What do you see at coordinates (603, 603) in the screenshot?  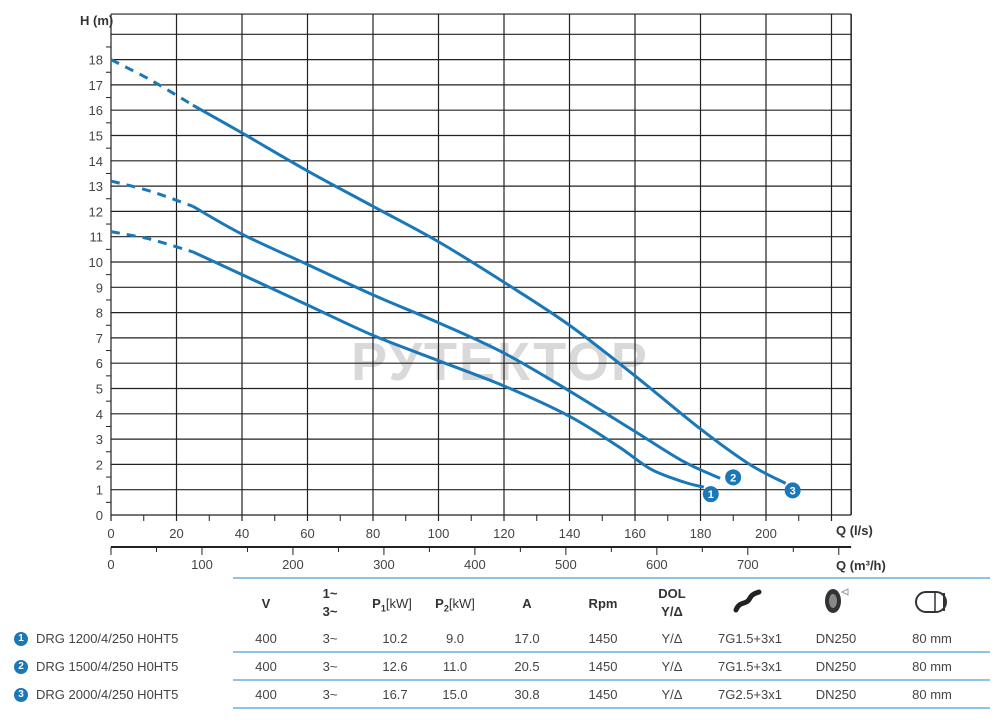 I see `header-rpm: Rpm` at bounding box center [603, 603].